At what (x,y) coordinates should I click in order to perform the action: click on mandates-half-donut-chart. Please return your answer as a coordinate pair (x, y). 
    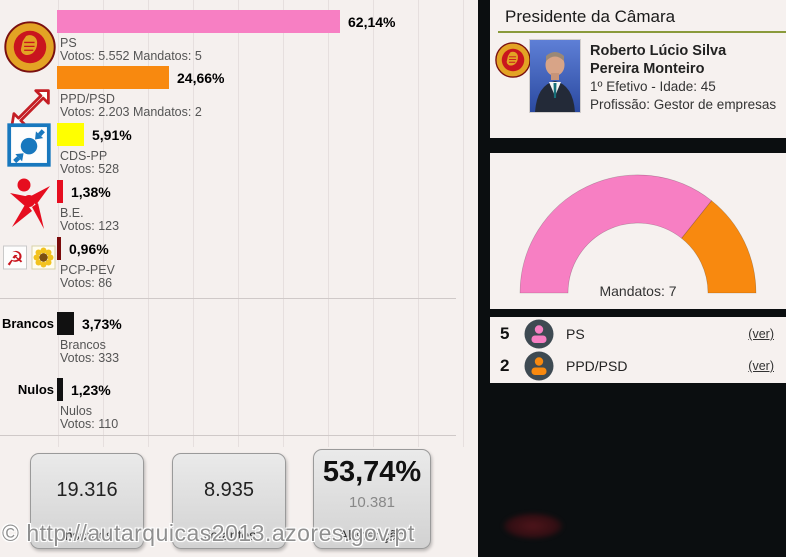
    Looking at the image, I should click on (638, 231).